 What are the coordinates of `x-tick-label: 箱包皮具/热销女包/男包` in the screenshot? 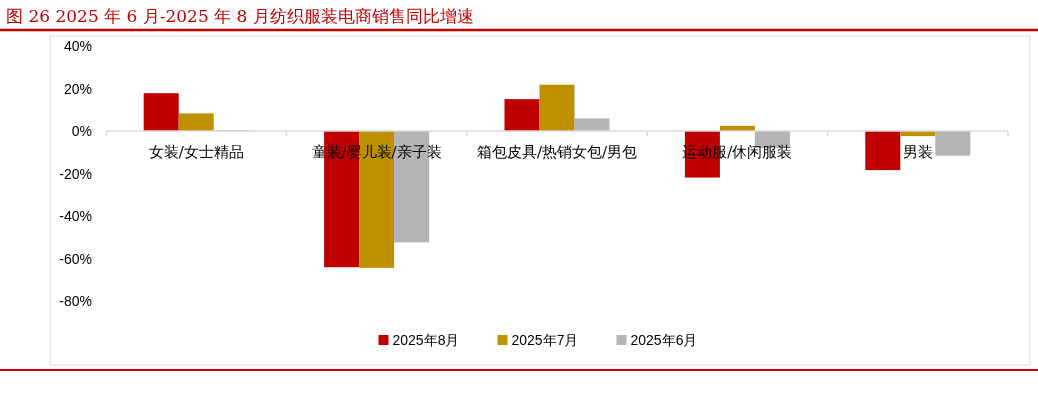 It's located at (557, 152).